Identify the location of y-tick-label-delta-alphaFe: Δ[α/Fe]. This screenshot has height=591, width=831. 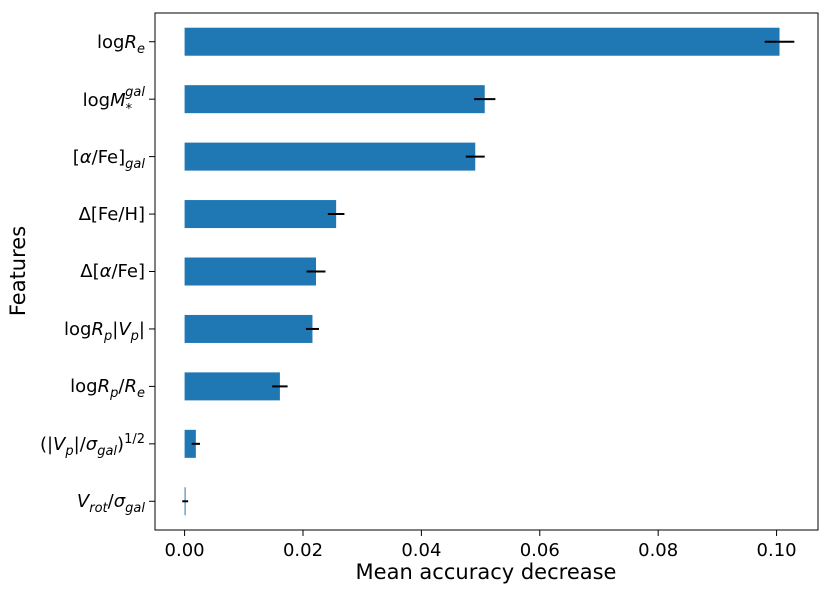
(112, 271).